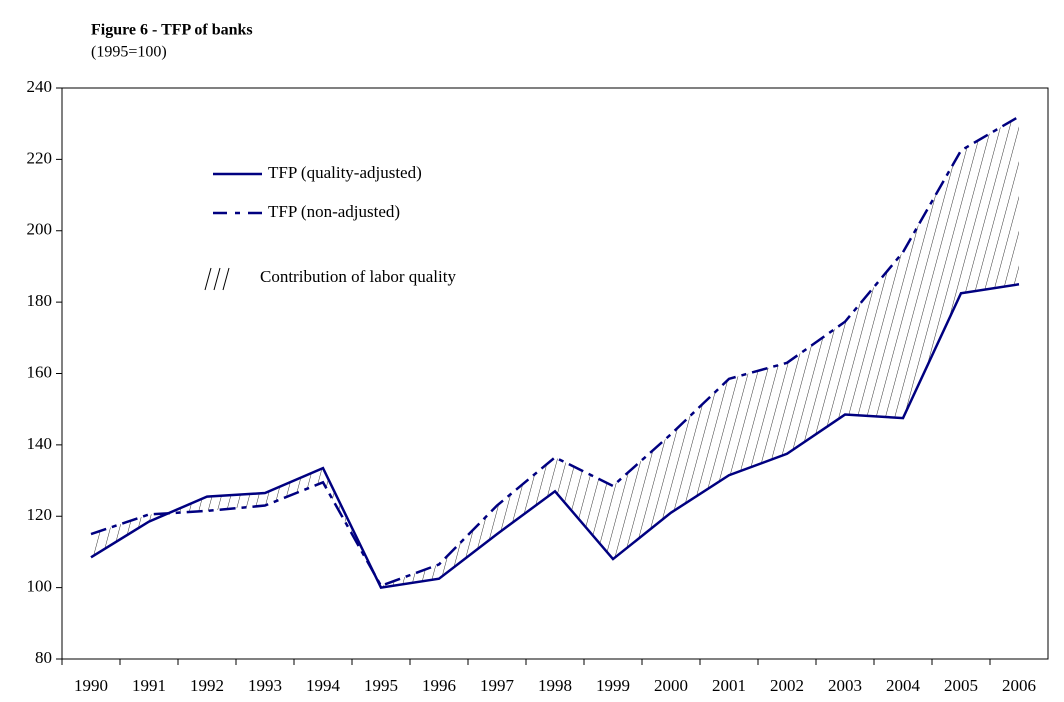  I want to click on x-tick-label: 1999, so click(613, 685).